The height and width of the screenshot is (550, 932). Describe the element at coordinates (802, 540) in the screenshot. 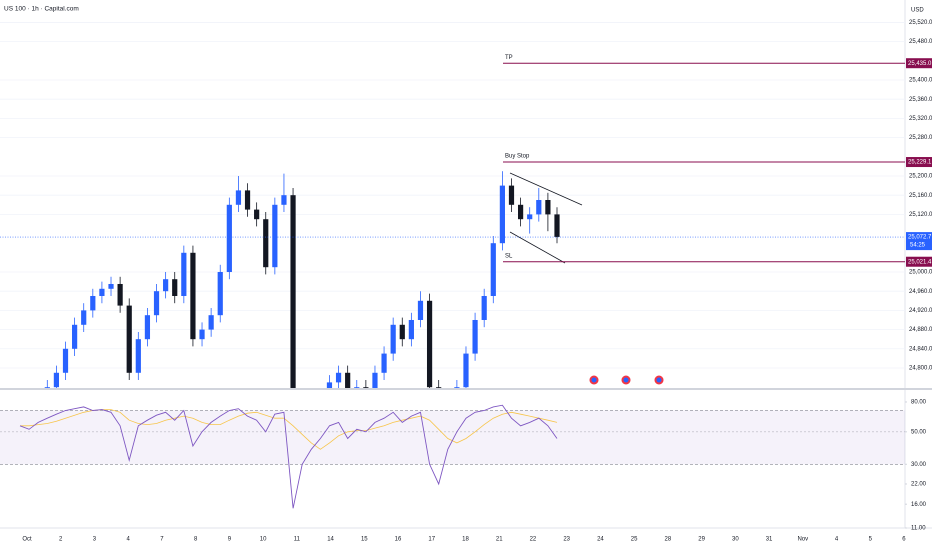

I see `x-tick-label: Nov` at that location.